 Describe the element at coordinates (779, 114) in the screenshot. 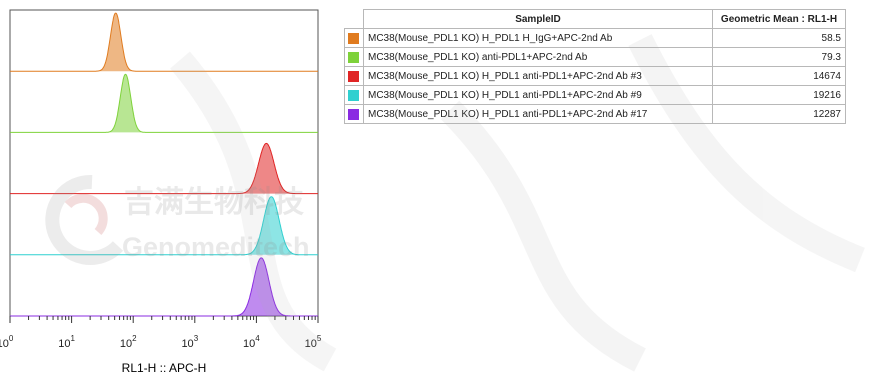

I see `geometric-mean-cell: 12287` at that location.